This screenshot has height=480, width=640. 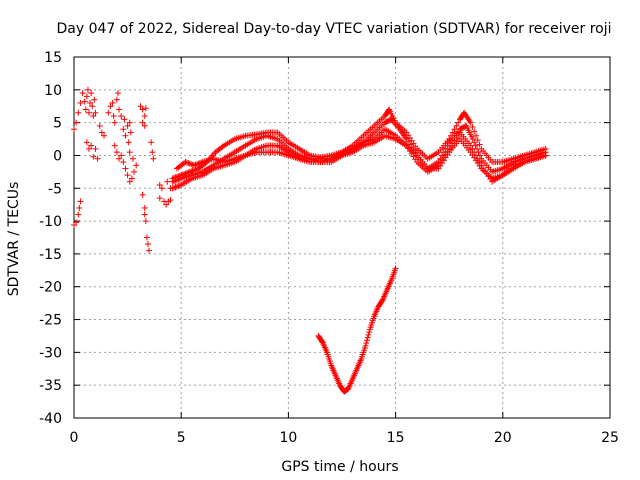 What do you see at coordinates (53, 58) in the screenshot?
I see `y-tick-label: 15` at bounding box center [53, 58].